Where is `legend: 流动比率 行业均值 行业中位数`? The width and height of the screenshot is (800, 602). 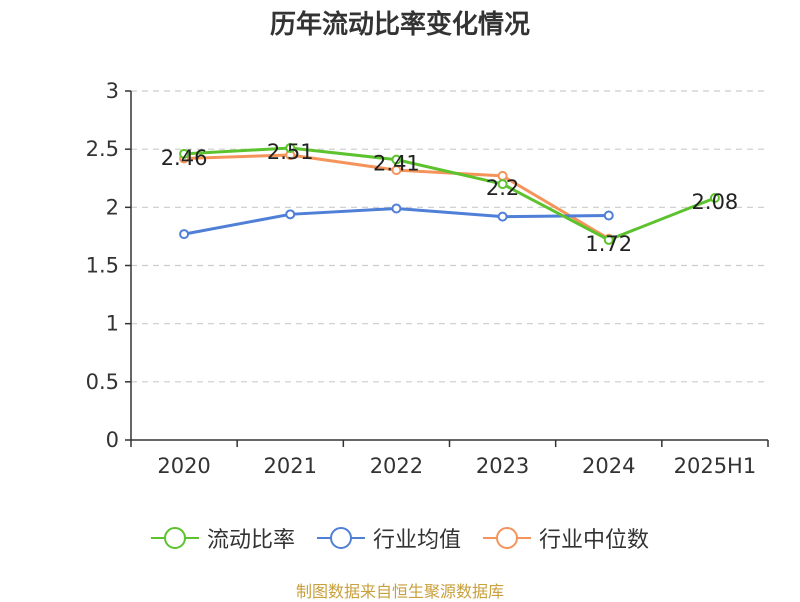
legend: 流动比率 行业均值 行业中位数 is located at coordinates (400, 538).